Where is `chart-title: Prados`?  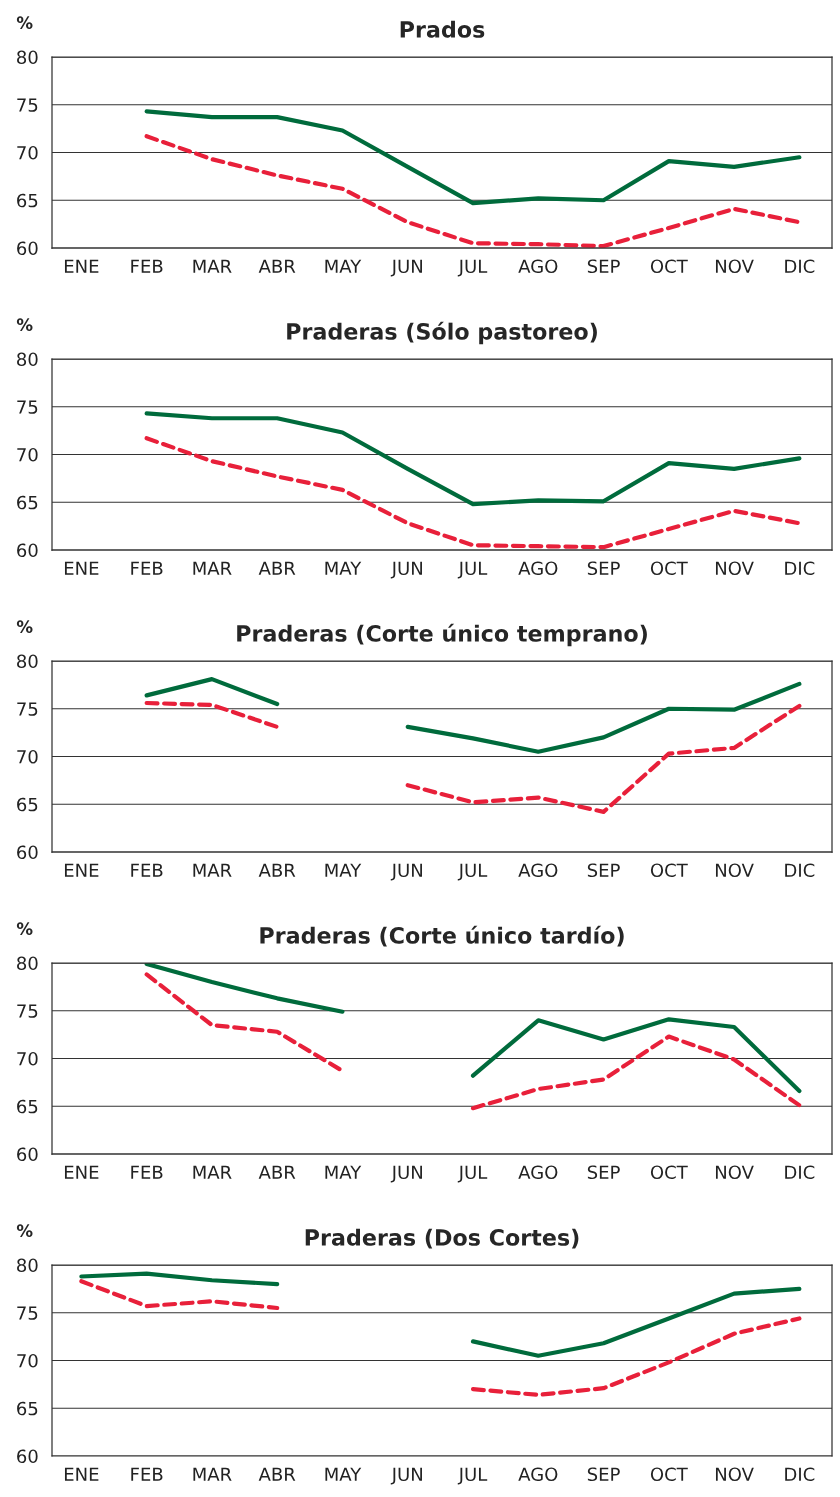 chart-title: Prados is located at coordinates (442, 29).